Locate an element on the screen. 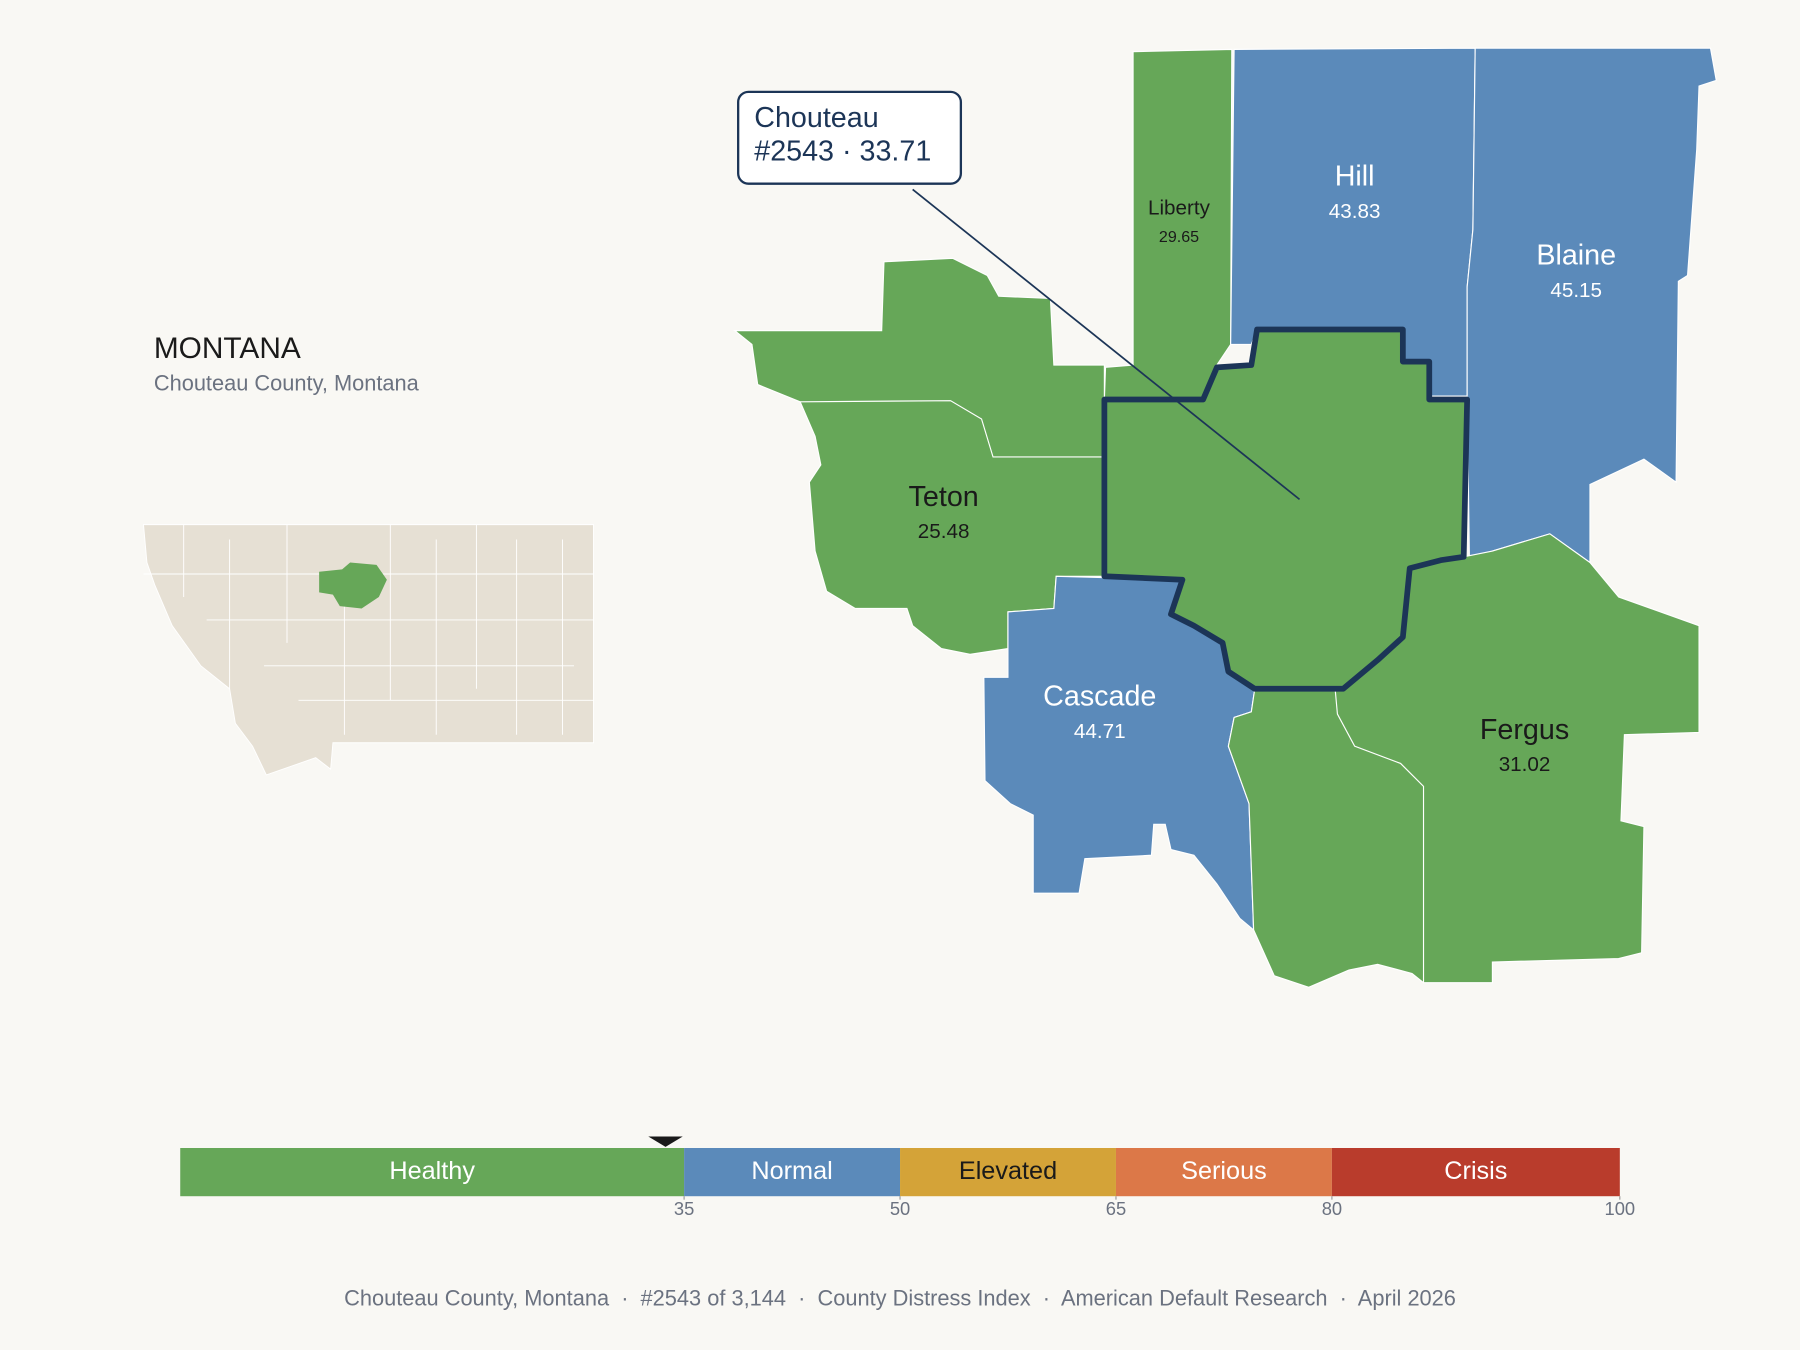  scale-tick-label: 50 is located at coordinates (900, 1208).